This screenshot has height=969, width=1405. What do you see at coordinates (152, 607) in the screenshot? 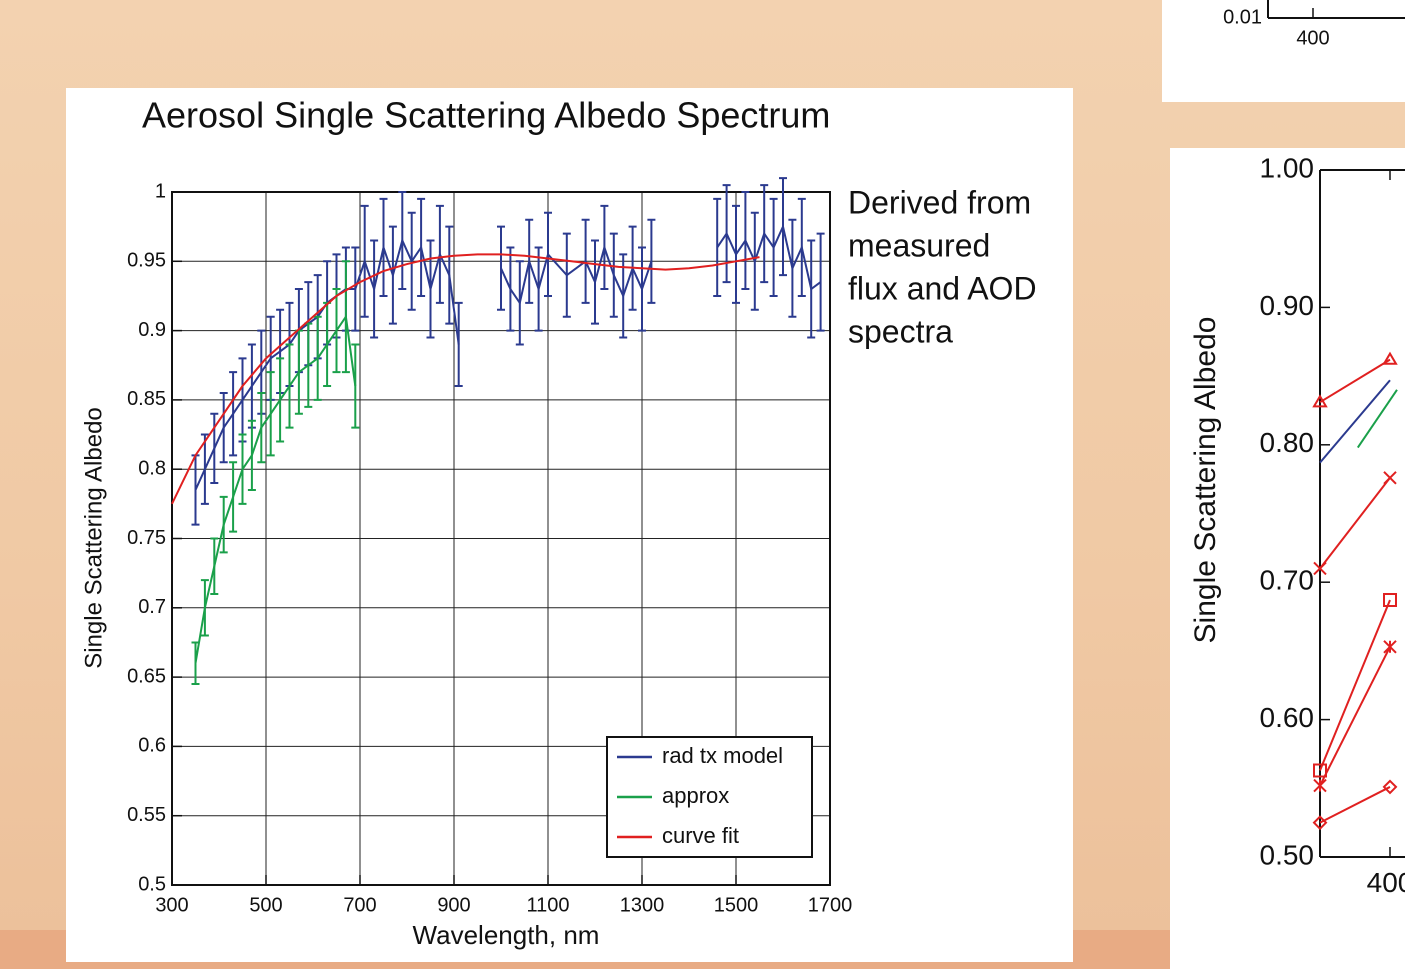
I see `y-tick-label: 0.7` at bounding box center [152, 607].